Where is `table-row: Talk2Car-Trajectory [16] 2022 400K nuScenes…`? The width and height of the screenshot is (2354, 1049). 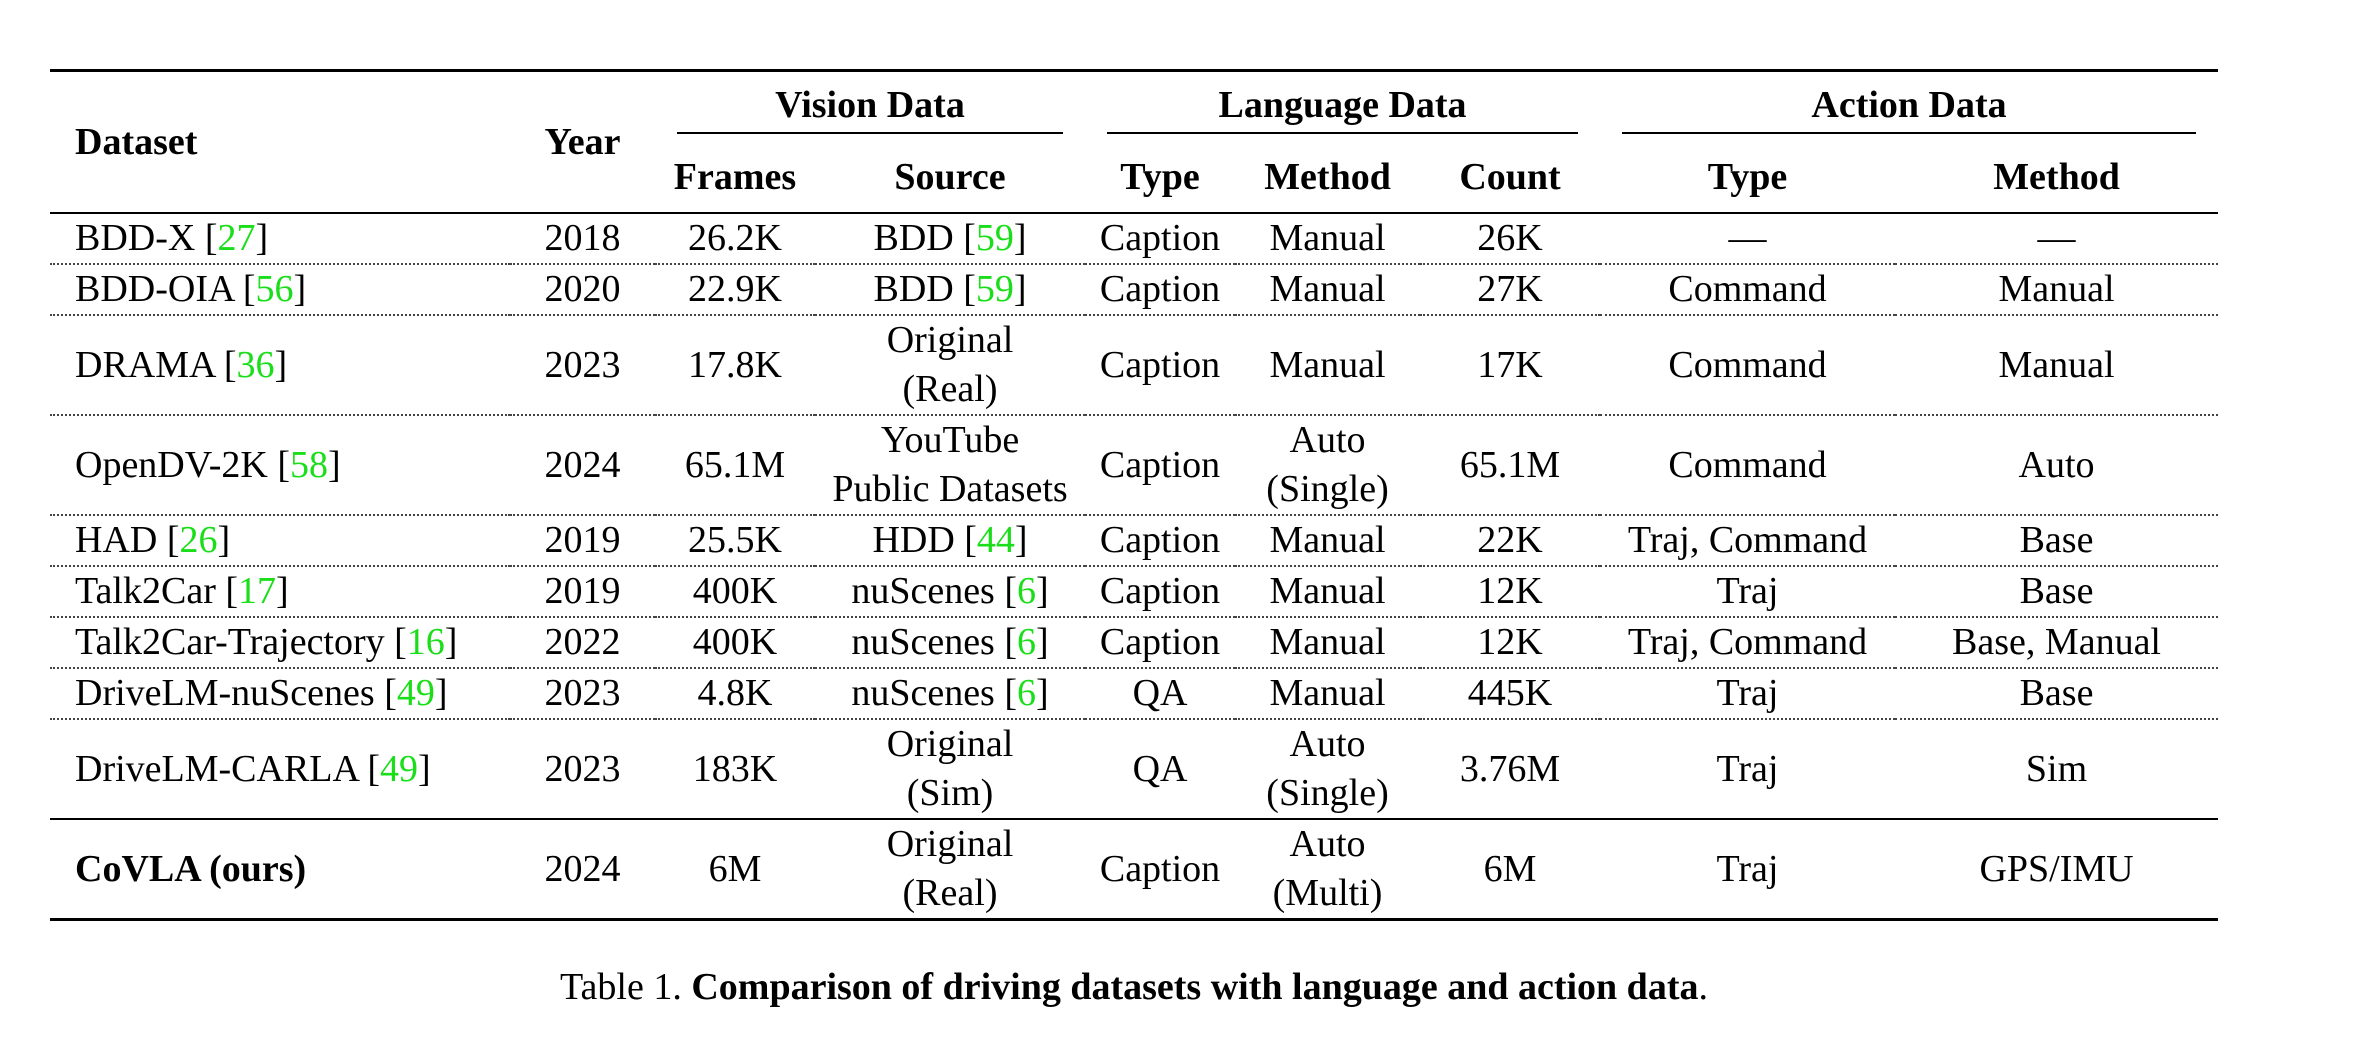
table-row: Talk2Car-Trajectory [16] 2022 400K nuScenes… is located at coordinates (1134, 643).